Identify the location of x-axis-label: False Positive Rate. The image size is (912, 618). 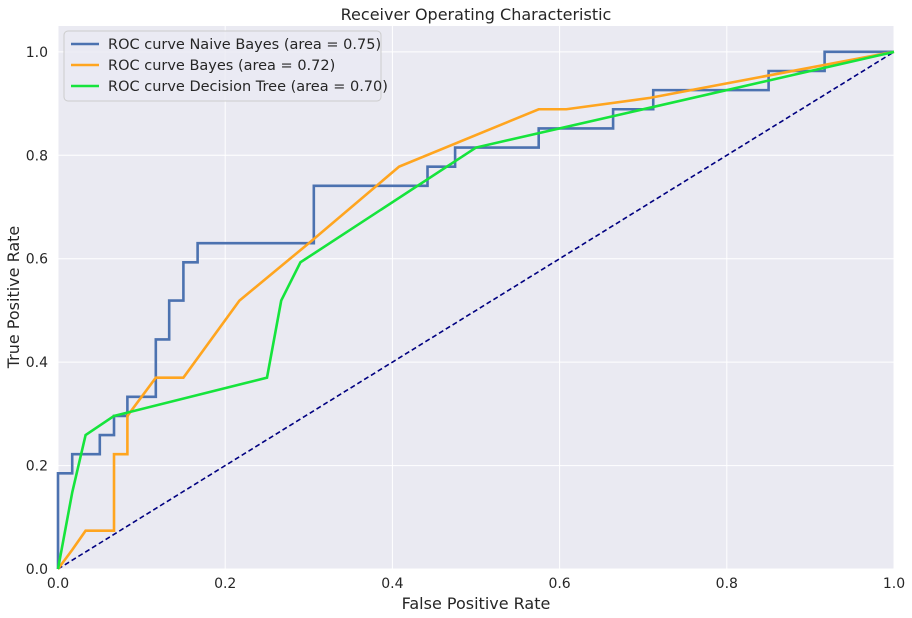
(476, 603).